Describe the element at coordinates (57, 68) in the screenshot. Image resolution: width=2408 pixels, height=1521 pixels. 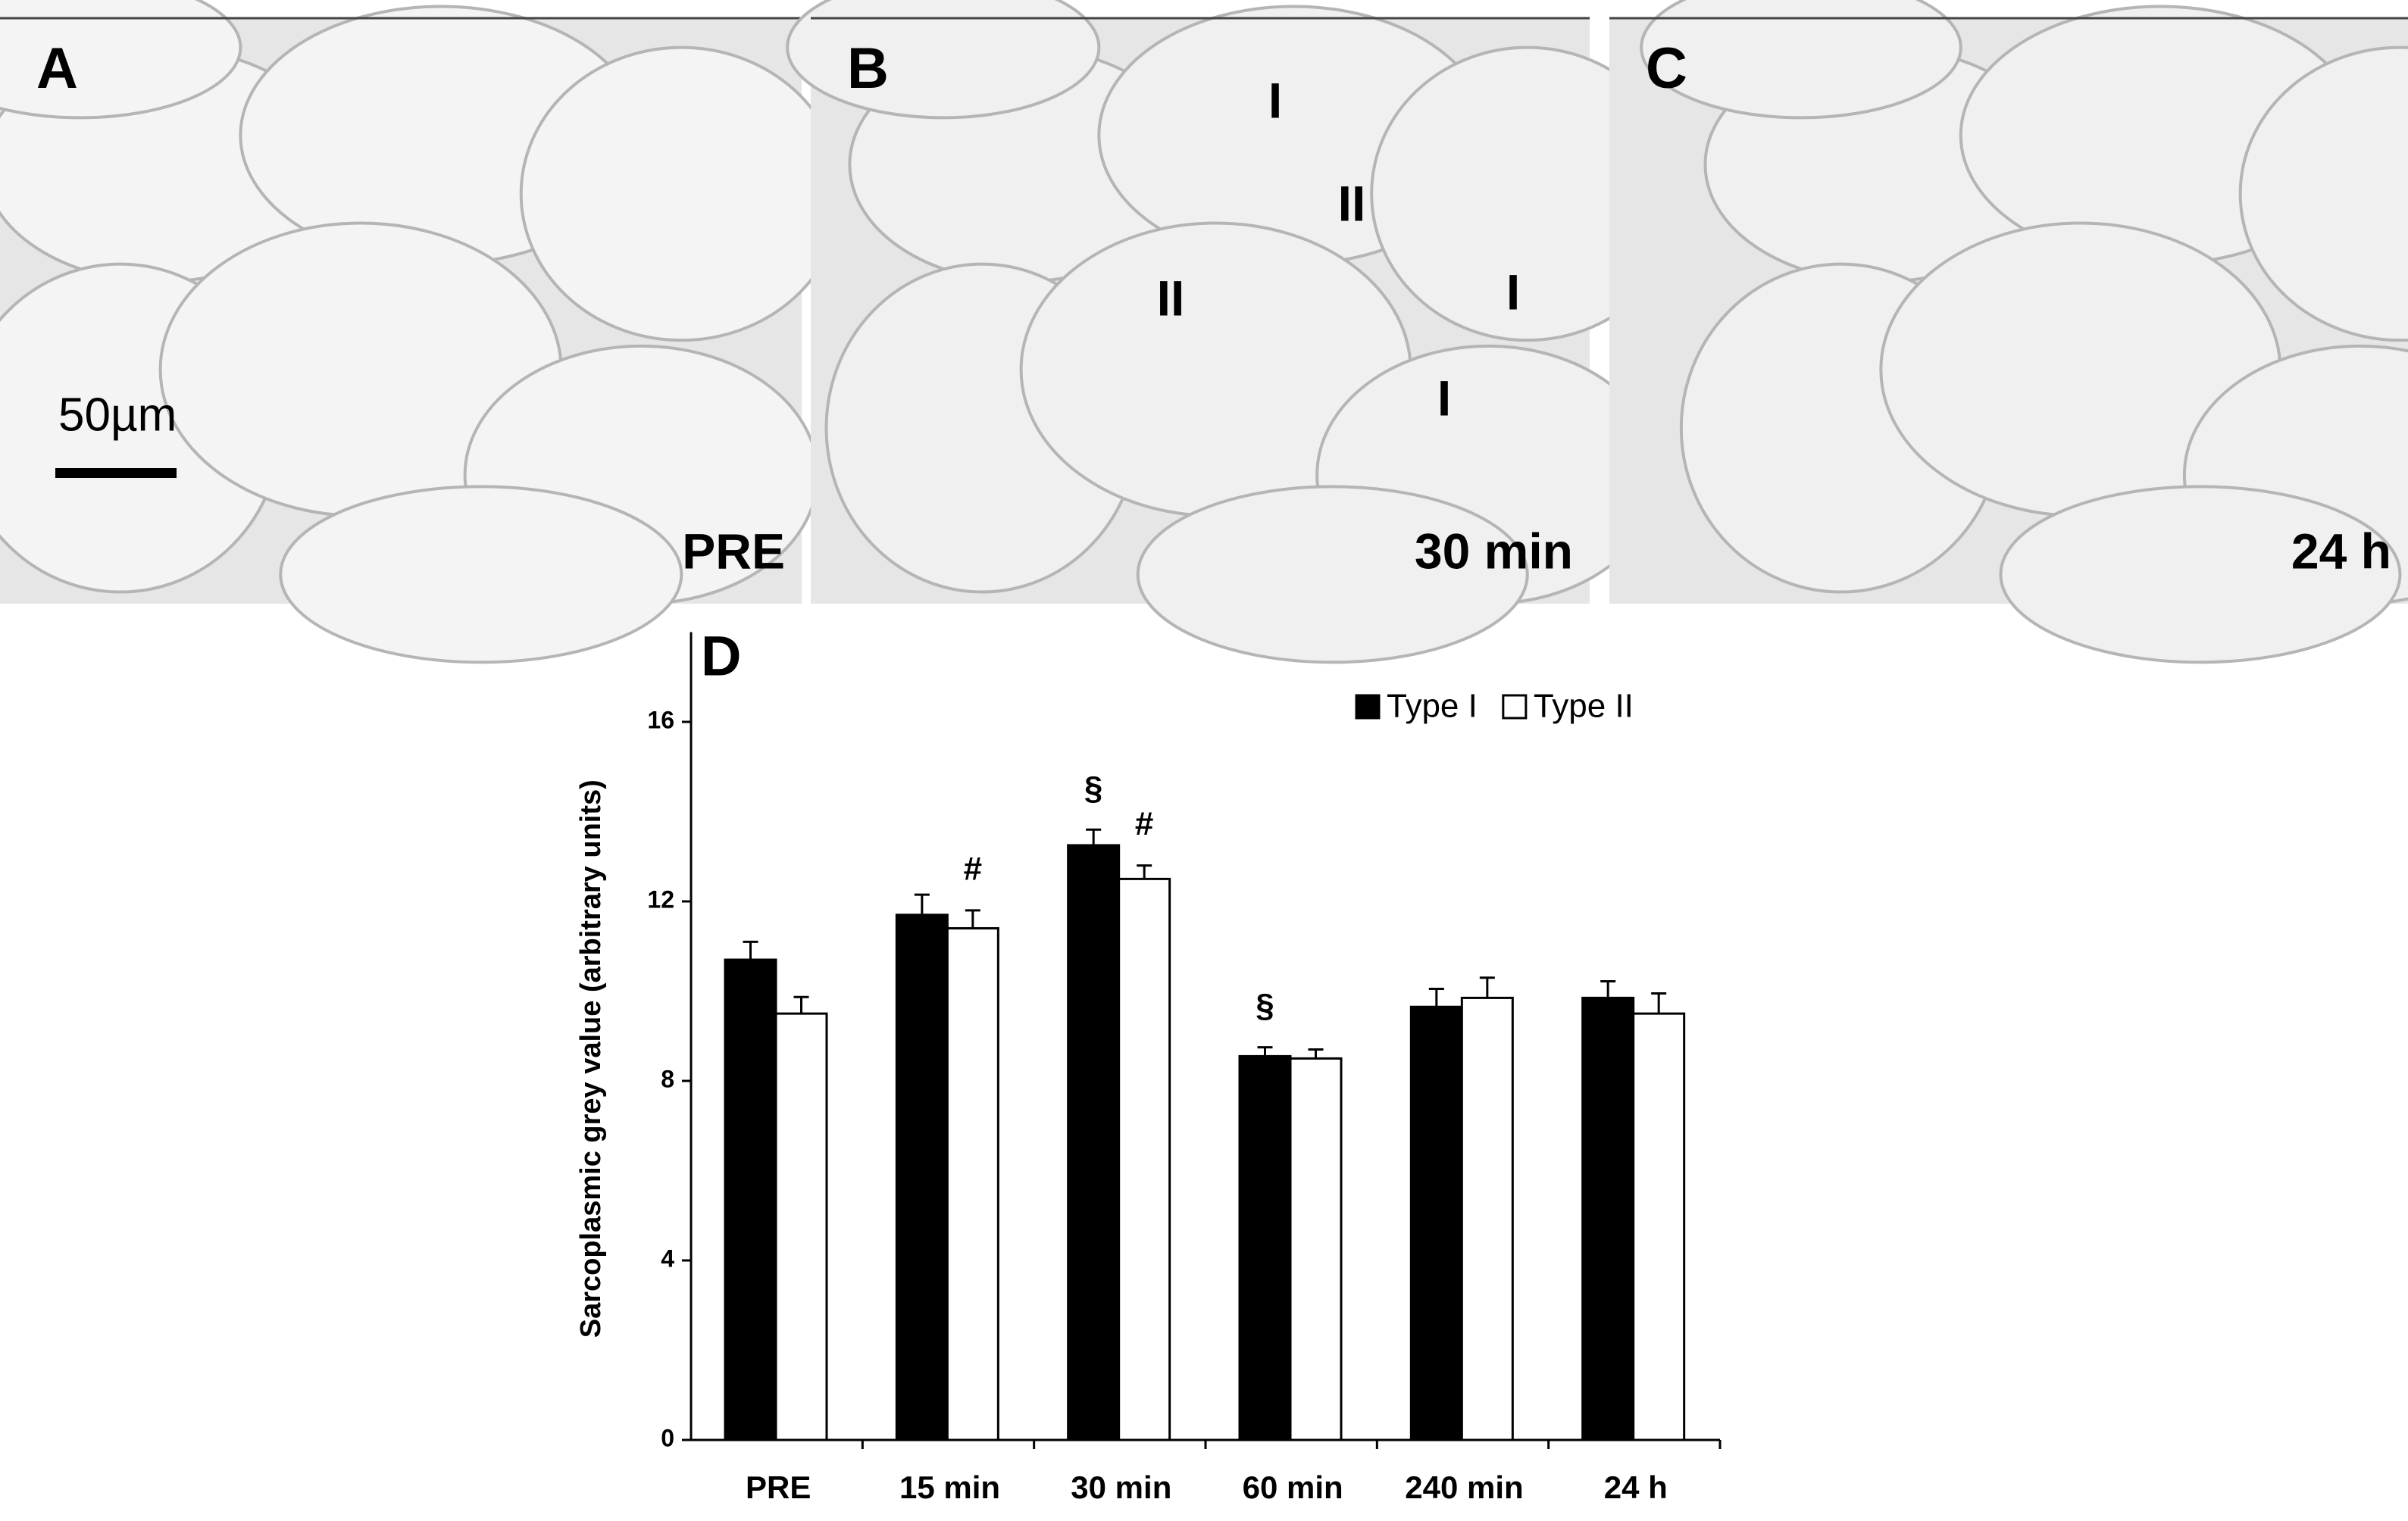
I see `panel-label: A` at that location.